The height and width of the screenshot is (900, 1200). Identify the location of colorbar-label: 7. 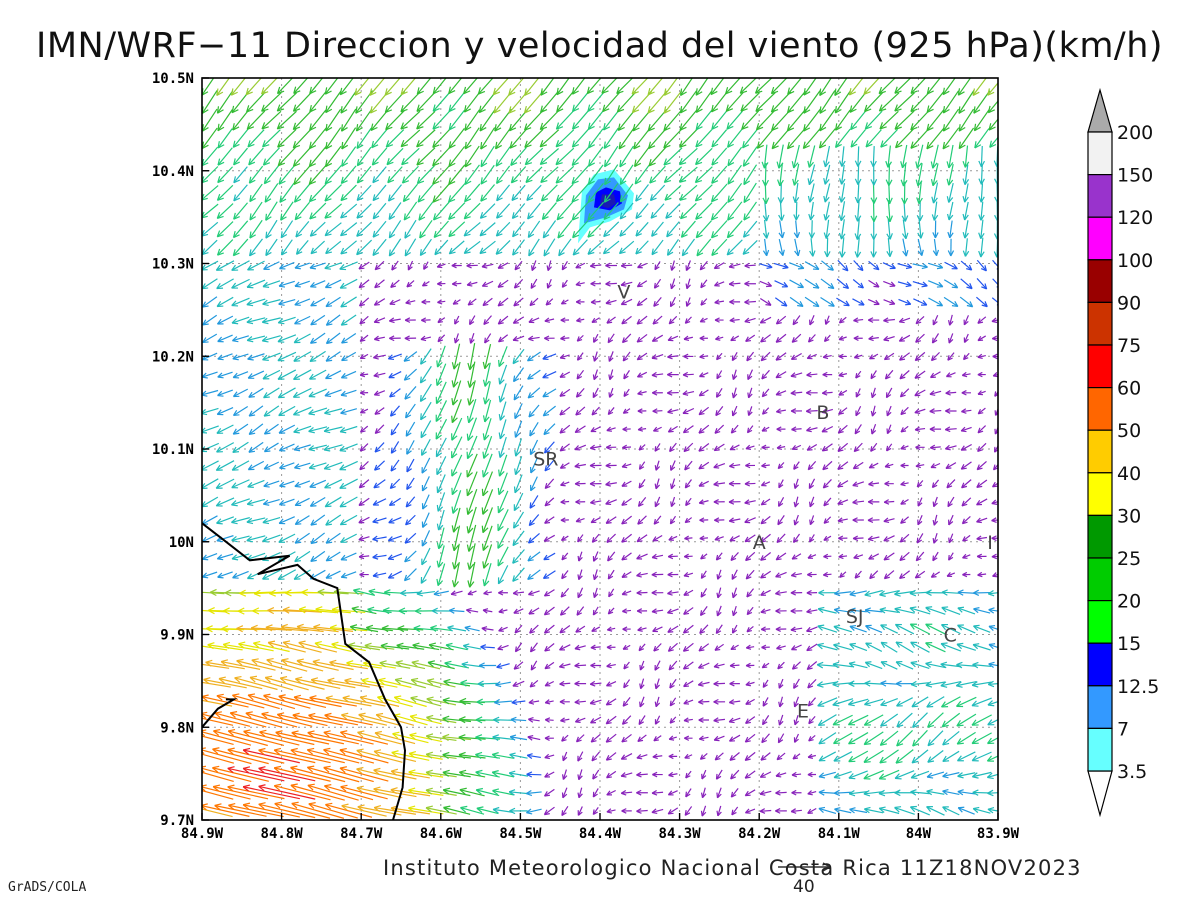
(1123, 729).